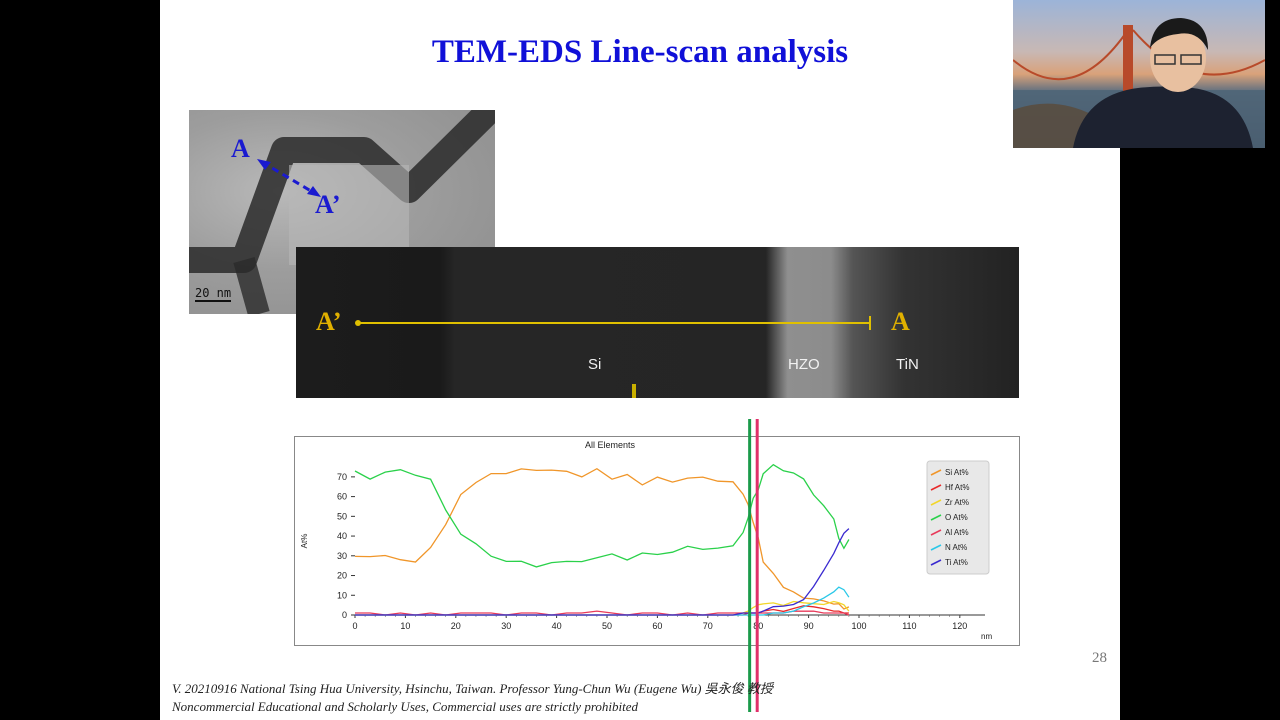 The image size is (1280, 720). Describe the element at coordinates (405, 626) in the screenshot. I see `x-tick-label: 10` at that location.